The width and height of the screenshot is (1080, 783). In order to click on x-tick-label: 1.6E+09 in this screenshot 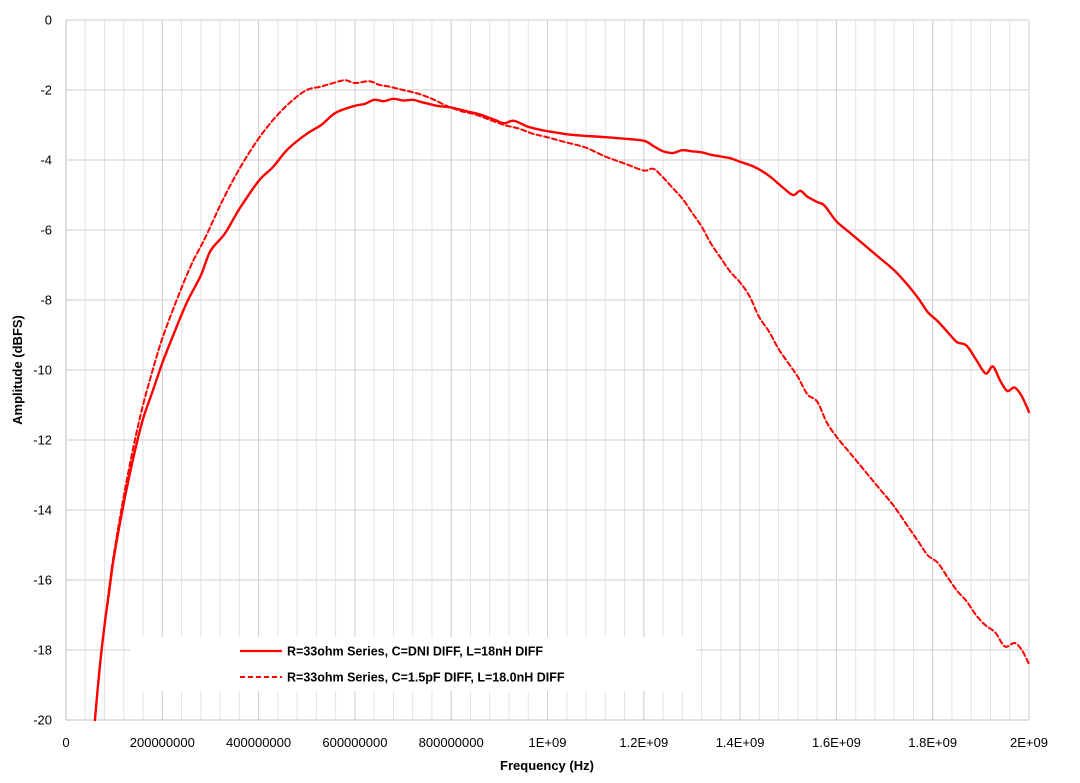, I will do `click(836, 742)`.